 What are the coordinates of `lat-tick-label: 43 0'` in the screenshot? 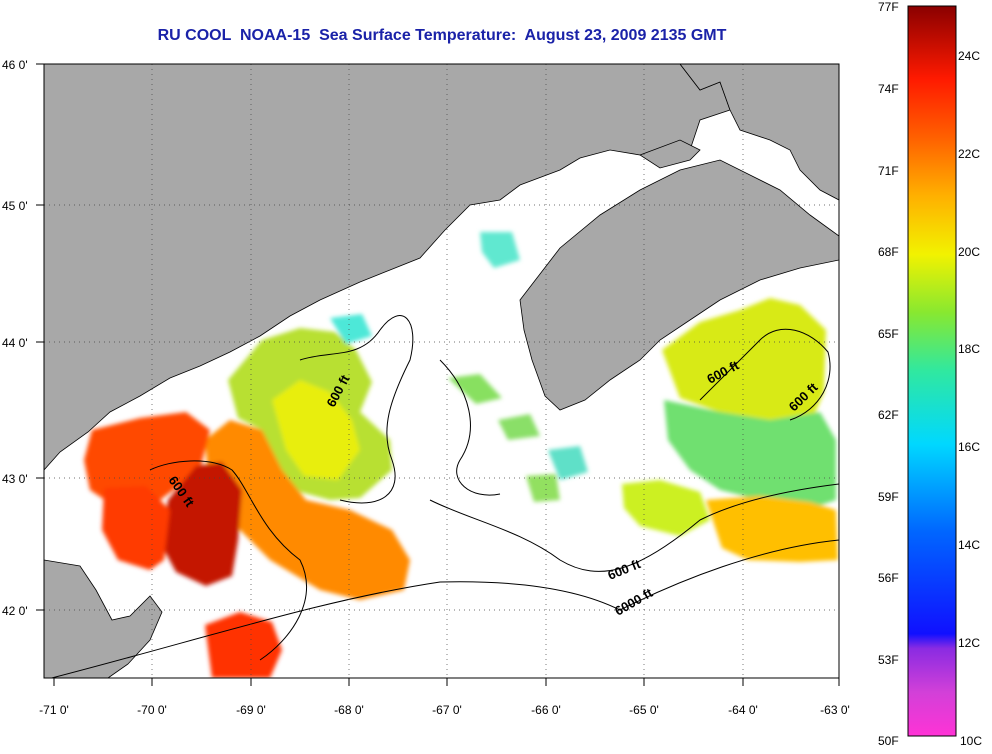 It's located at (15, 479).